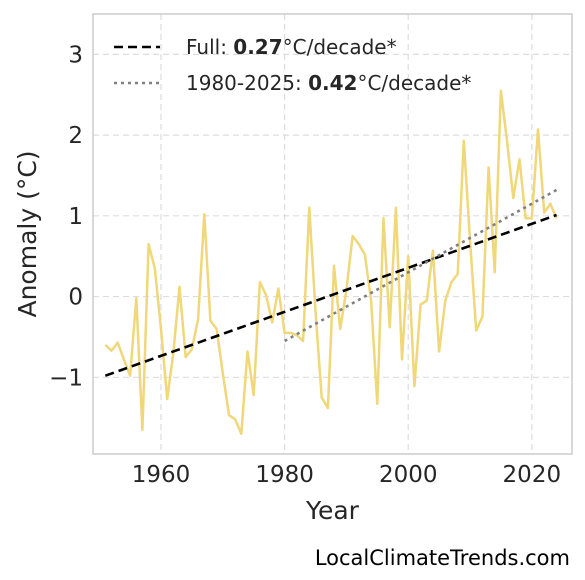 The height and width of the screenshot is (580, 585). I want to click on trendline-1980-2025, so click(420, 265).